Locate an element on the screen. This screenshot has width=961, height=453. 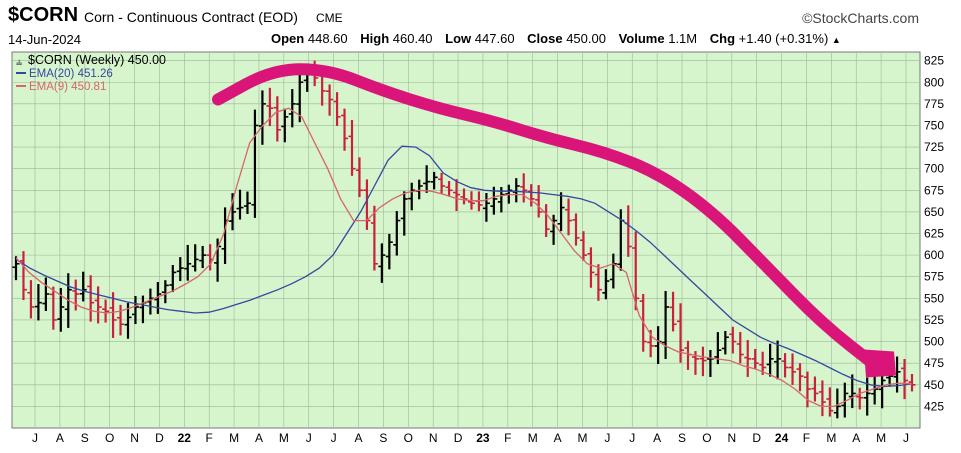
legend-entry: $CORN (Weekly) 450.00 is located at coordinates (97, 60).